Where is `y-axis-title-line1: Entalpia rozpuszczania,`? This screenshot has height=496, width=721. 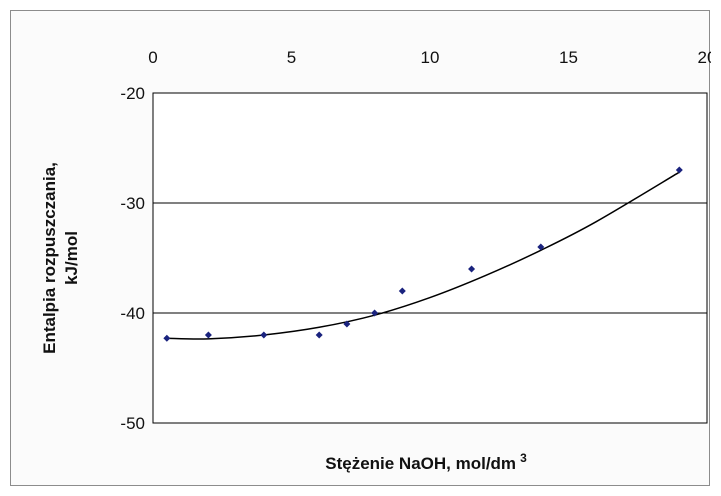 y-axis-title-line1: Entalpia rozpuszczania, is located at coordinates (49, 258).